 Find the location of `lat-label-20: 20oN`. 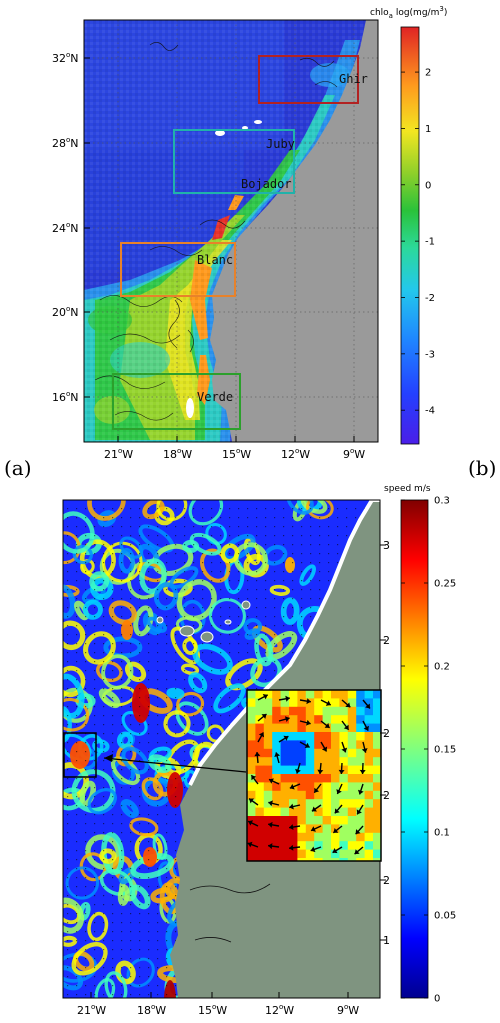

lat-label-20: 20oN is located at coordinates (65, 312).